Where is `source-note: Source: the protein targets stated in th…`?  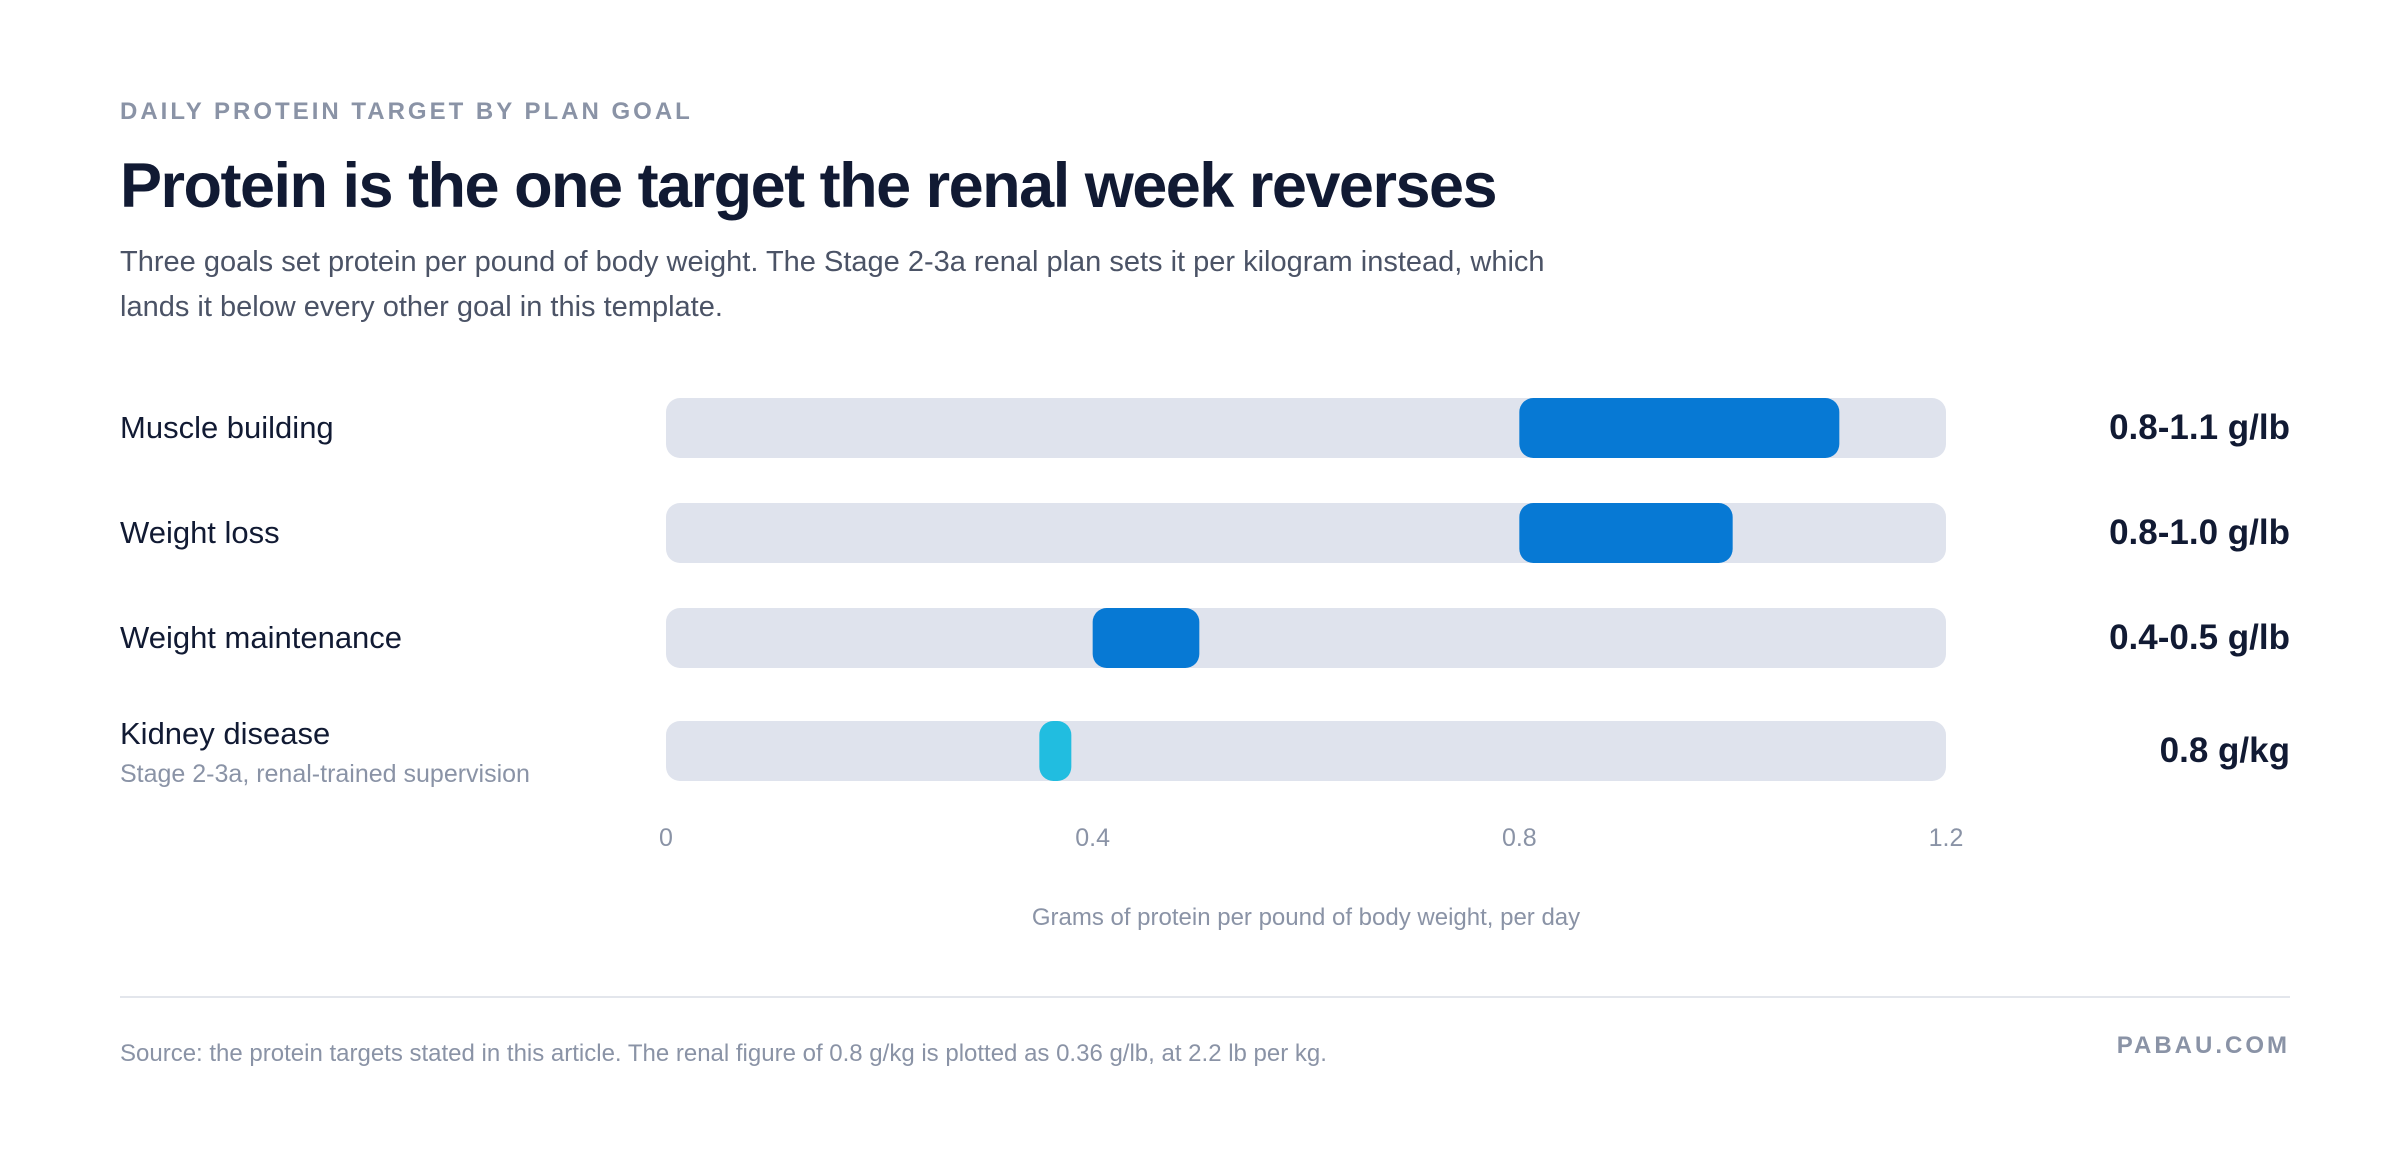 source-note: Source: the protein targets stated in th… is located at coordinates (723, 1053).